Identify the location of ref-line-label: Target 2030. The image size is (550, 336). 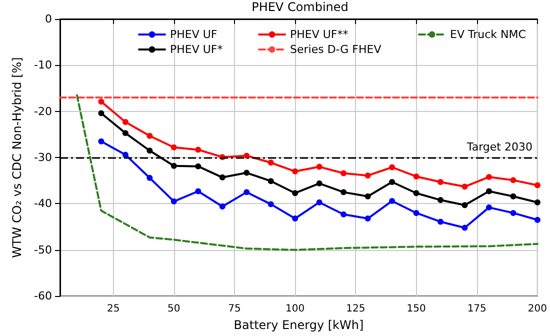
(499, 147).